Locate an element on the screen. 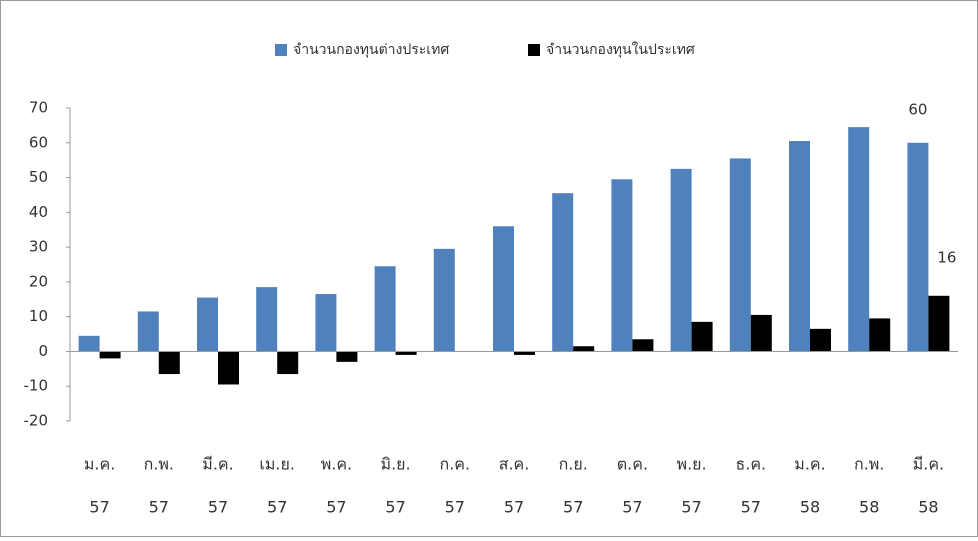  x-tick-label: ธ.ค. is located at coordinates (750, 464).